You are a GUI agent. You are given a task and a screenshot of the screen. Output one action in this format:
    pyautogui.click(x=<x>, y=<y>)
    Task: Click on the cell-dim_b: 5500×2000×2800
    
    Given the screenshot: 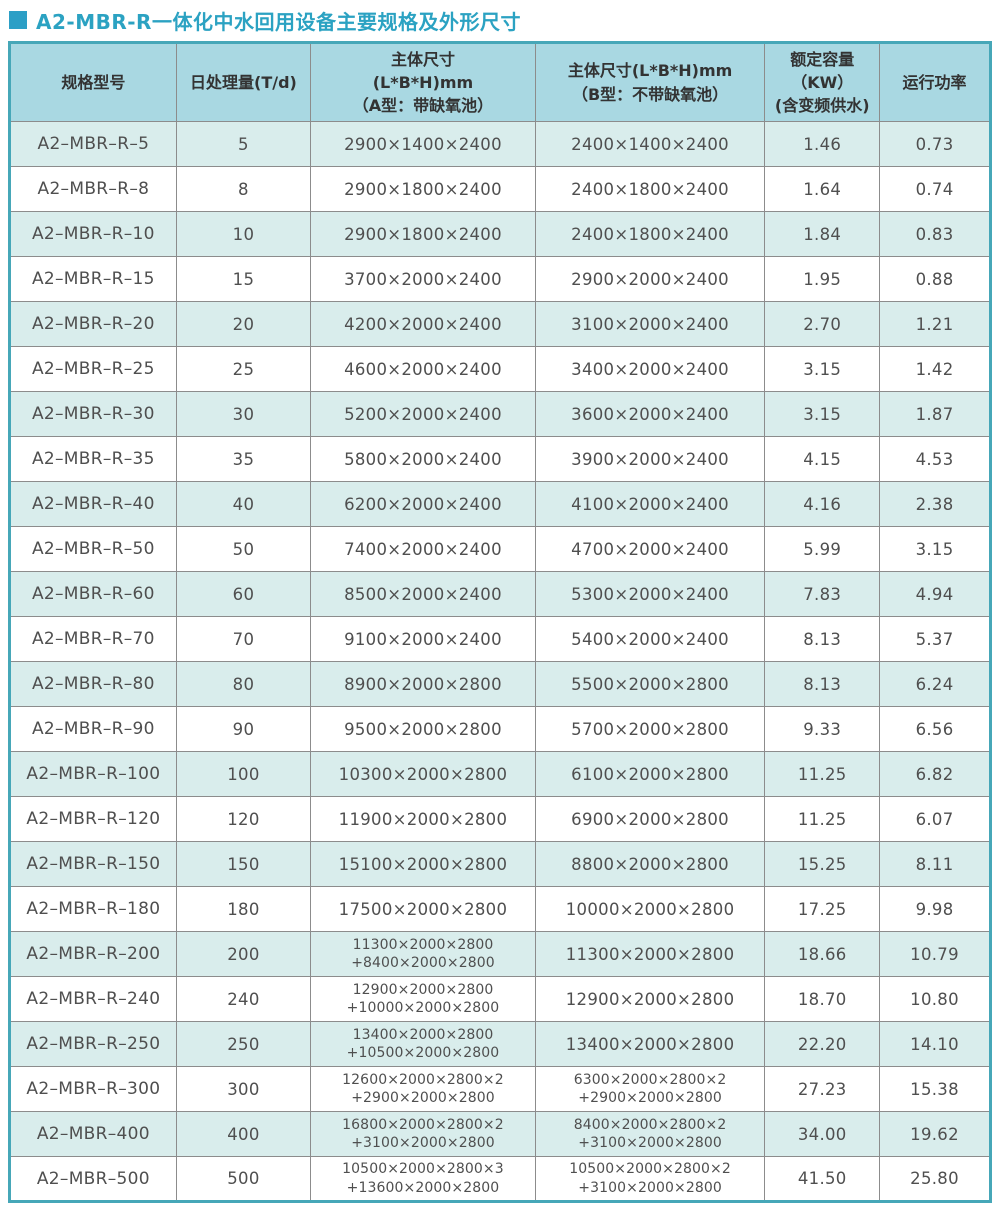 What is the action you would take?
    pyautogui.click(x=650, y=684)
    